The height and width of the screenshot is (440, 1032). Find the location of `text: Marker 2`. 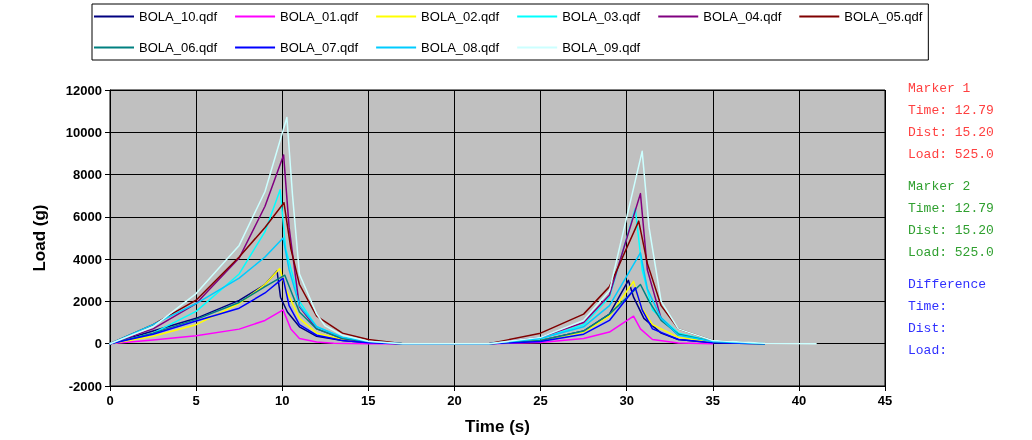

text: Marker 2 is located at coordinates (939, 186).